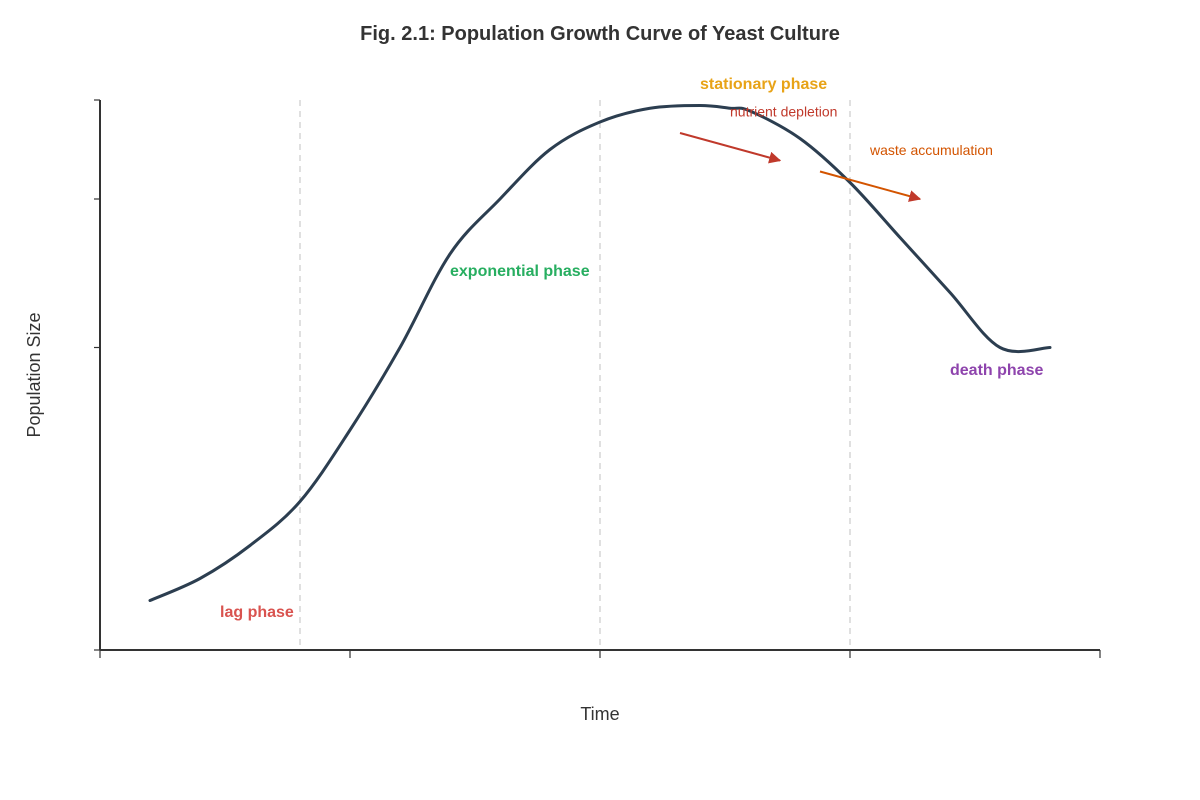 This screenshot has height=800, width=1200. What do you see at coordinates (520, 271) in the screenshot?
I see `exponential-label: exponential phase` at bounding box center [520, 271].